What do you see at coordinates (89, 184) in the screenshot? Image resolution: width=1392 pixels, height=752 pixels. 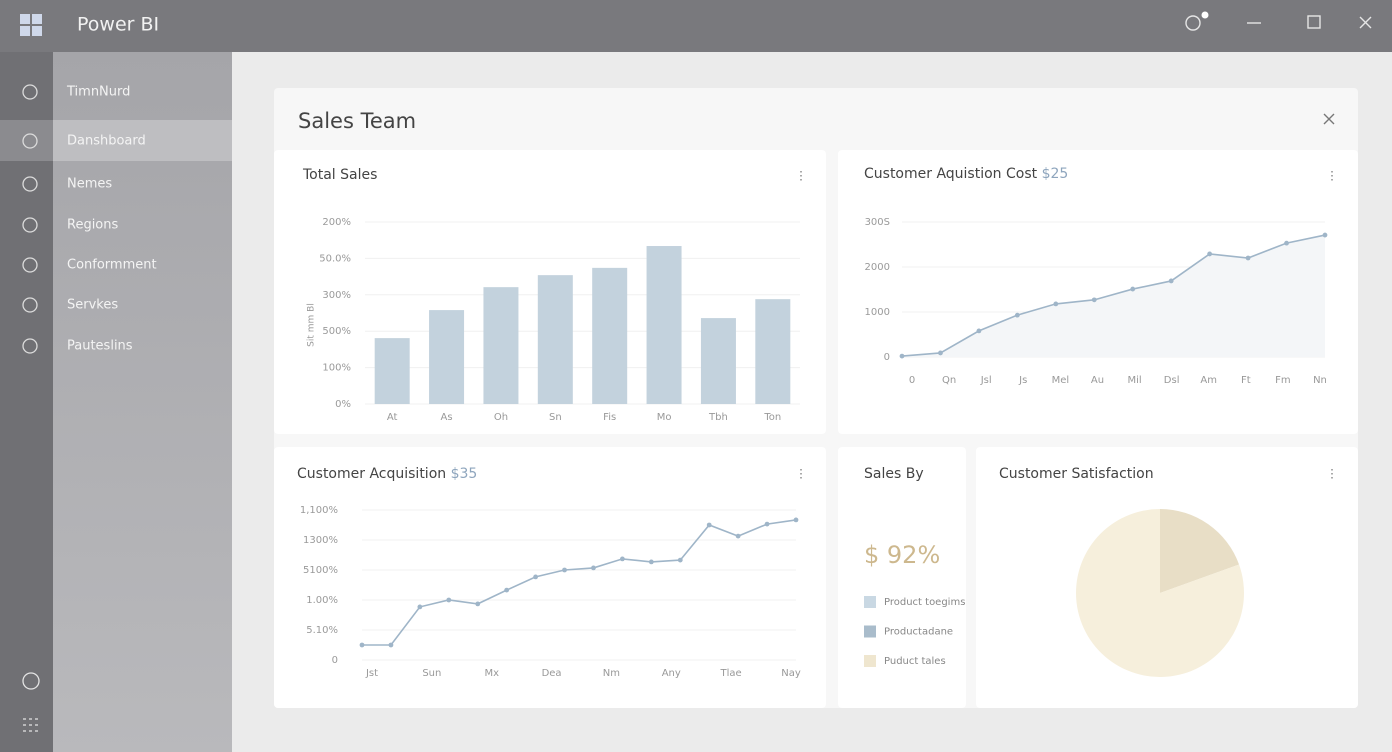 I see `nav-item: Nemes` at bounding box center [89, 184].